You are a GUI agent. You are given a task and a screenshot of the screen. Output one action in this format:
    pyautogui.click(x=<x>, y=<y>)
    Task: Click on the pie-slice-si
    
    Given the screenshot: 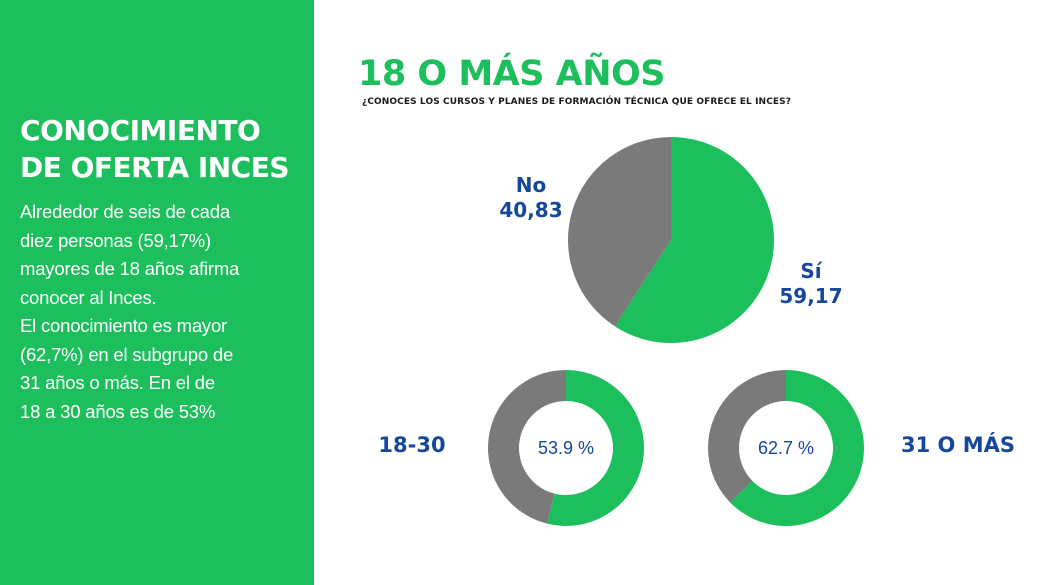 What is the action you would take?
    pyautogui.click(x=694, y=240)
    